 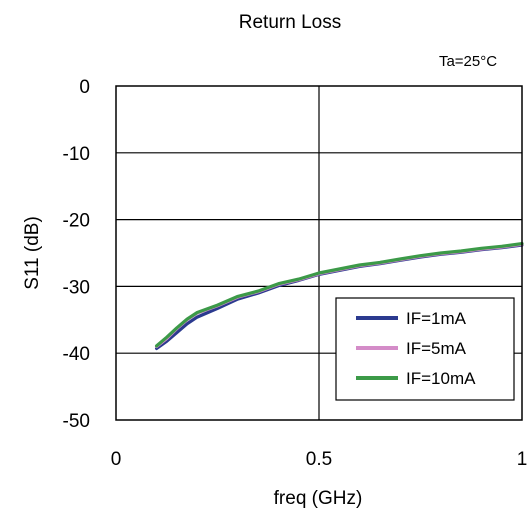 I want to click on x-tick-label: 0.5, so click(x=319, y=459).